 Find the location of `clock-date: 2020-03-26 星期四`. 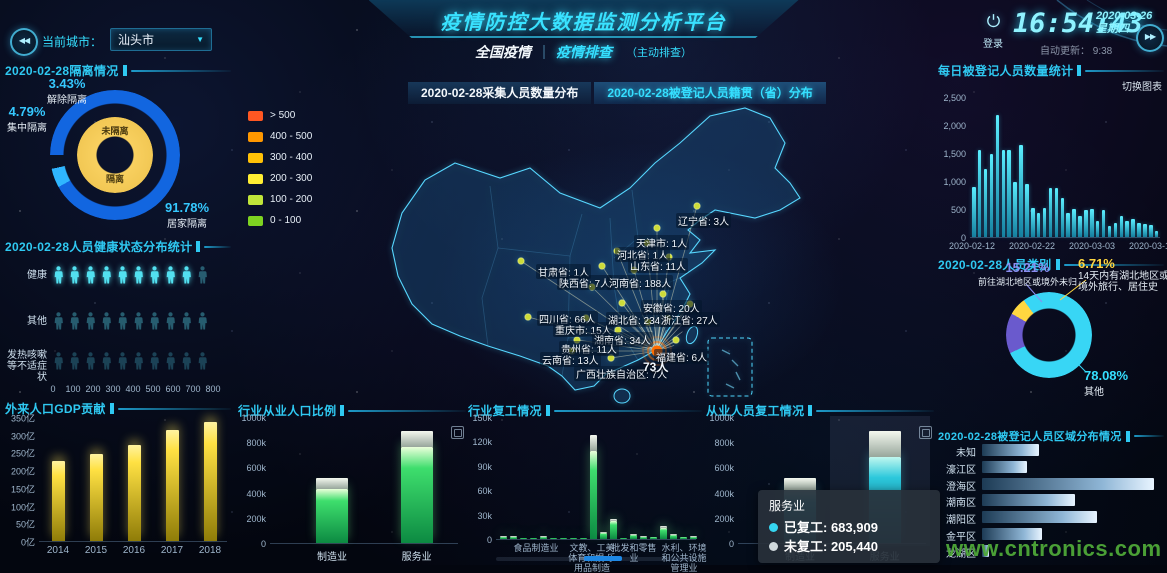

clock-date: 2020-03-26 星期四 is located at coordinates (1124, 23).